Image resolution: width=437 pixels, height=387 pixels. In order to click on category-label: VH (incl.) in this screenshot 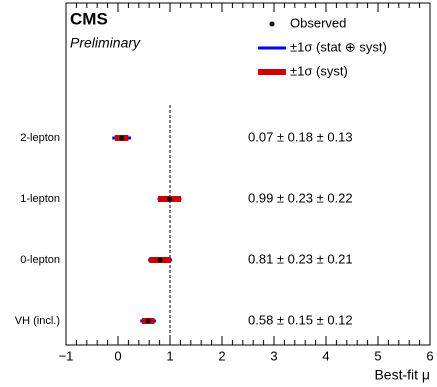, I will do `click(37, 321)`.